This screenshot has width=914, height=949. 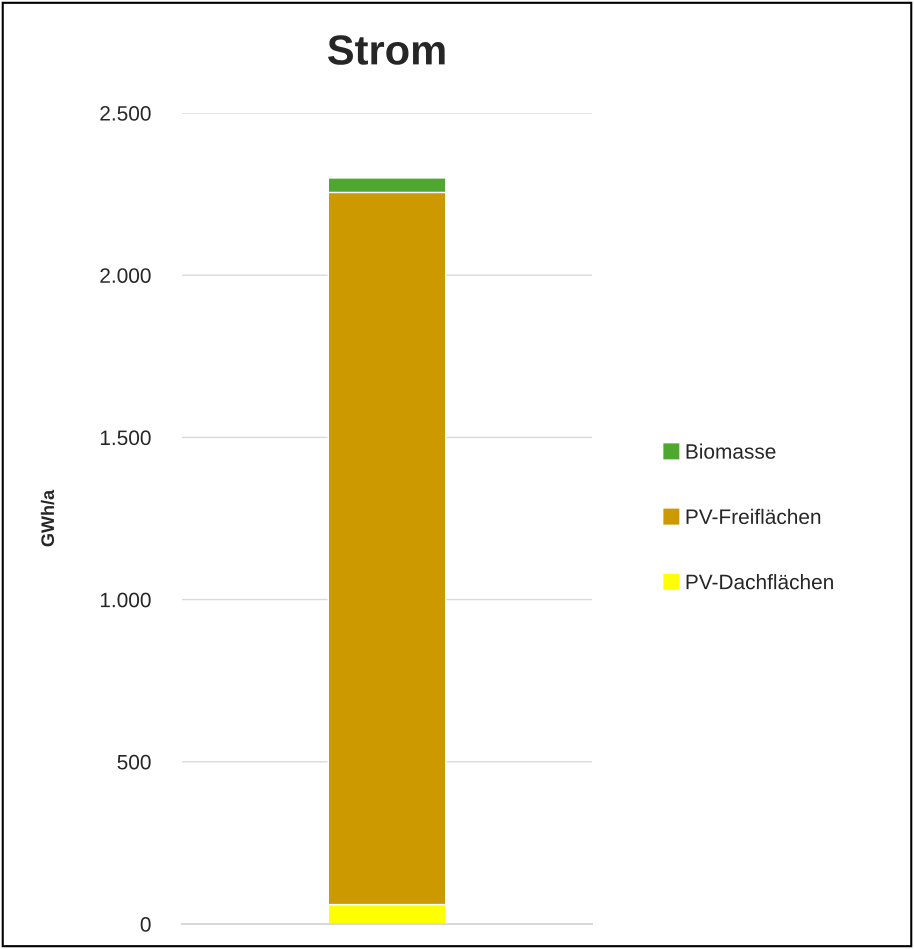 I want to click on y-tick-label: 1.000, so click(x=125, y=600).